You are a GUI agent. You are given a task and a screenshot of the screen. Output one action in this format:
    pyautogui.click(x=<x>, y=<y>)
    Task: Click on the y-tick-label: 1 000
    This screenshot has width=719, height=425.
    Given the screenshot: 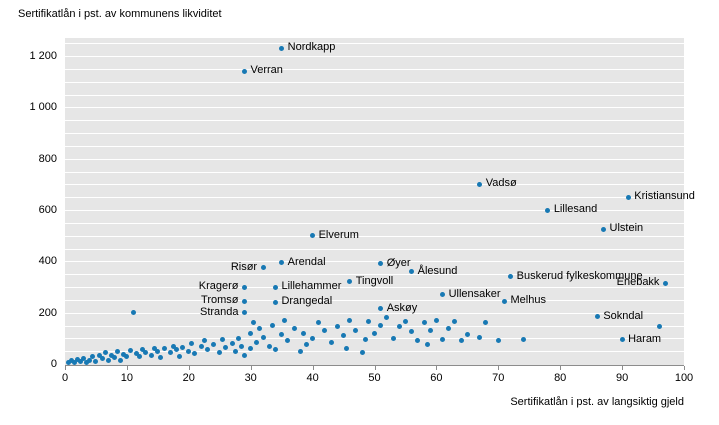 What is the action you would take?
    pyautogui.click(x=43, y=107)
    